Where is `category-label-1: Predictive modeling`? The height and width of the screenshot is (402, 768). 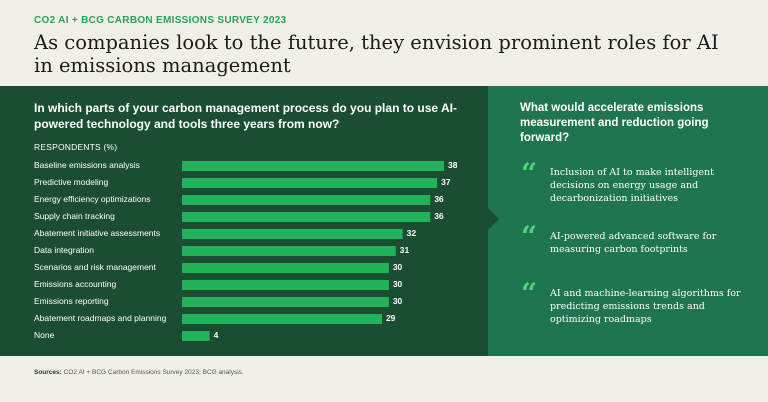 category-label-1: Predictive modeling is located at coordinates (71, 182).